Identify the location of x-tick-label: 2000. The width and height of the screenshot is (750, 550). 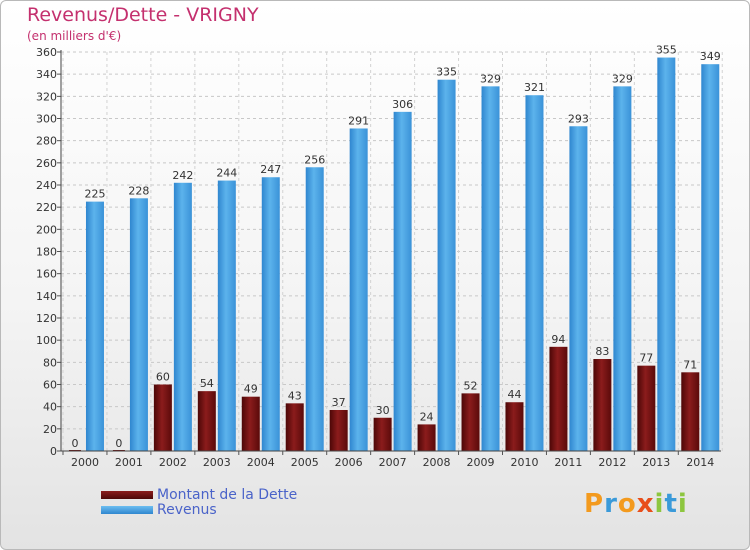
(85, 462).